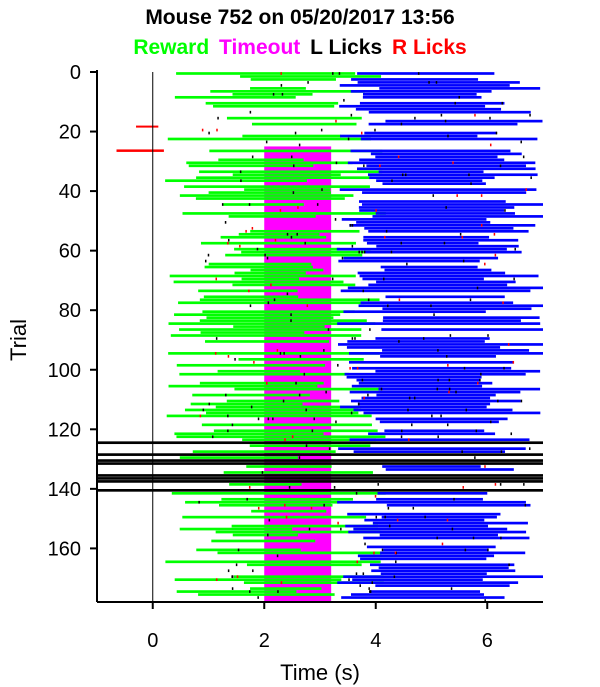  Describe the element at coordinates (147, 126) in the screenshot. I see `r-lick-run` at that location.